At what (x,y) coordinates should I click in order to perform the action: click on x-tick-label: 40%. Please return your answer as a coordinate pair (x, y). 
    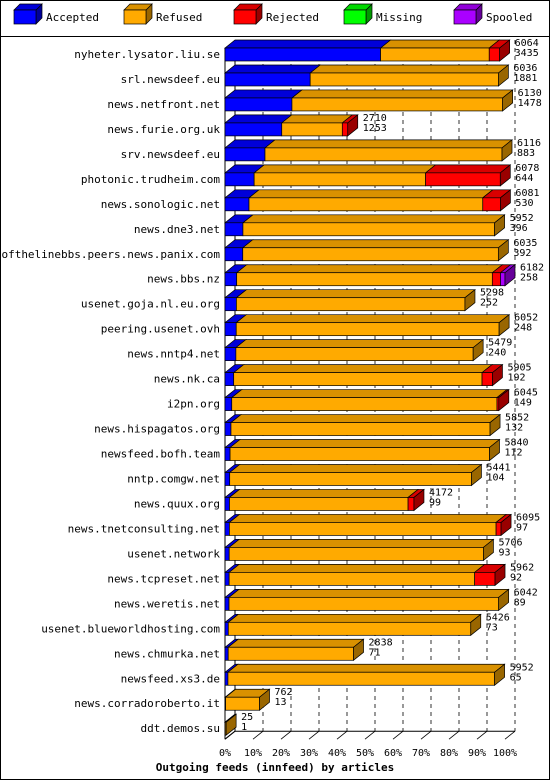
    Looking at the image, I should click on (337, 753).